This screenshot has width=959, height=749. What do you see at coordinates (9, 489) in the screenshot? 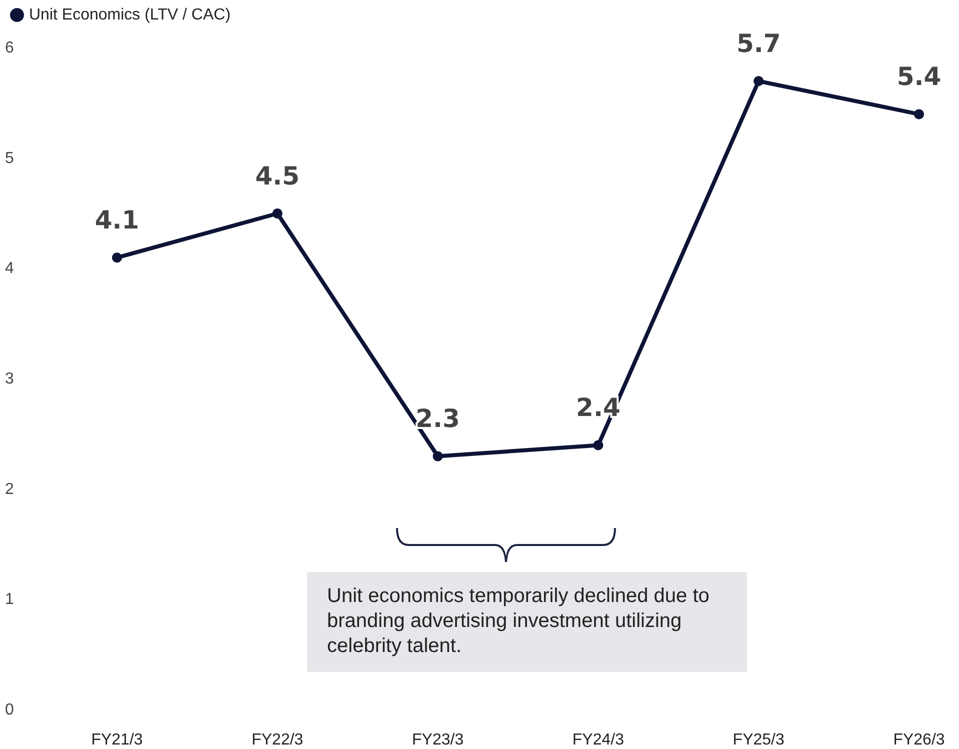
I see `y-tick-label: 2` at bounding box center [9, 489].